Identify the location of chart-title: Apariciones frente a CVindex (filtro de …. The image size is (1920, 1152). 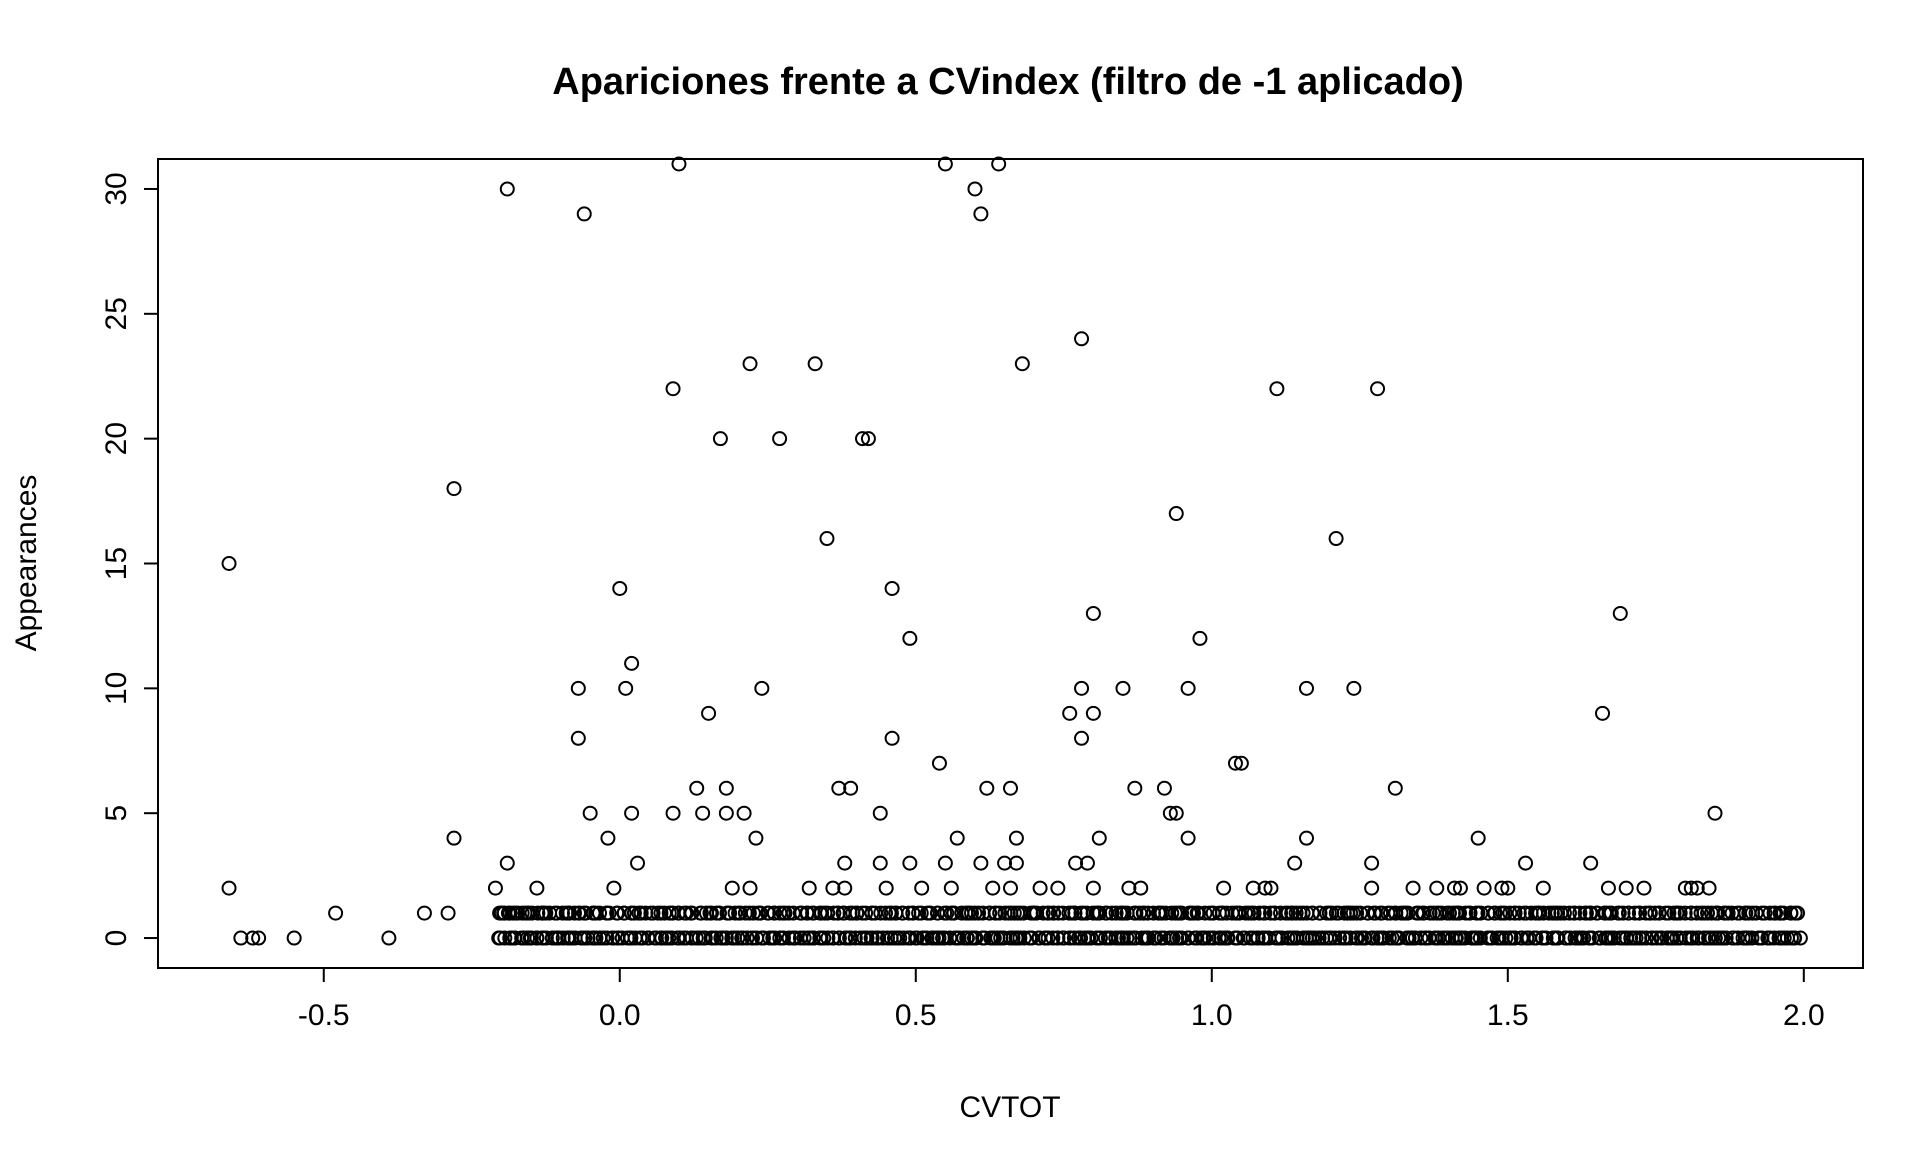
(1008, 82).